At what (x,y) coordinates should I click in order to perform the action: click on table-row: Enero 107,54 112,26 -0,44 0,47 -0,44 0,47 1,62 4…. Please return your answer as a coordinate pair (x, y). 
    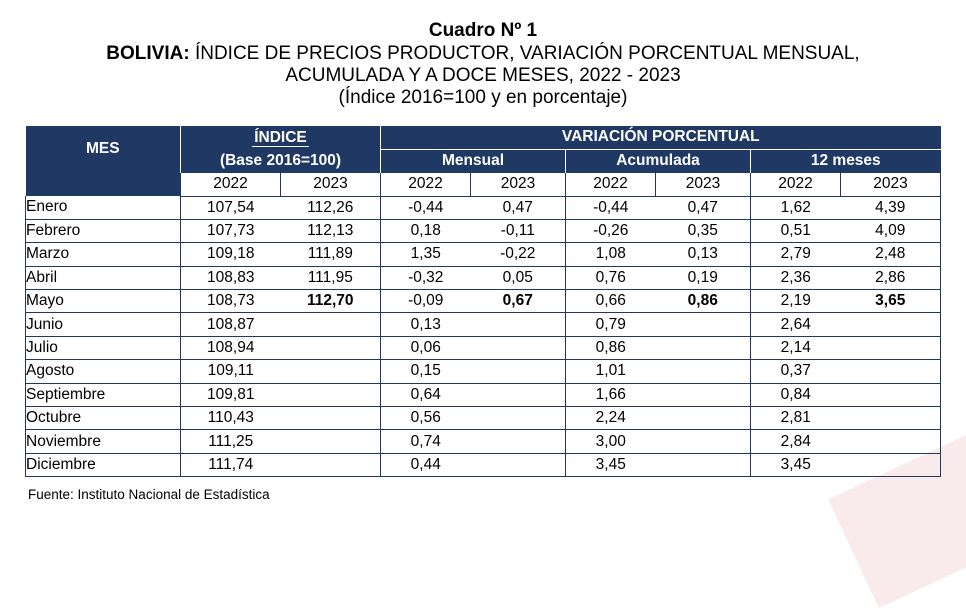
    Looking at the image, I should click on (483, 208).